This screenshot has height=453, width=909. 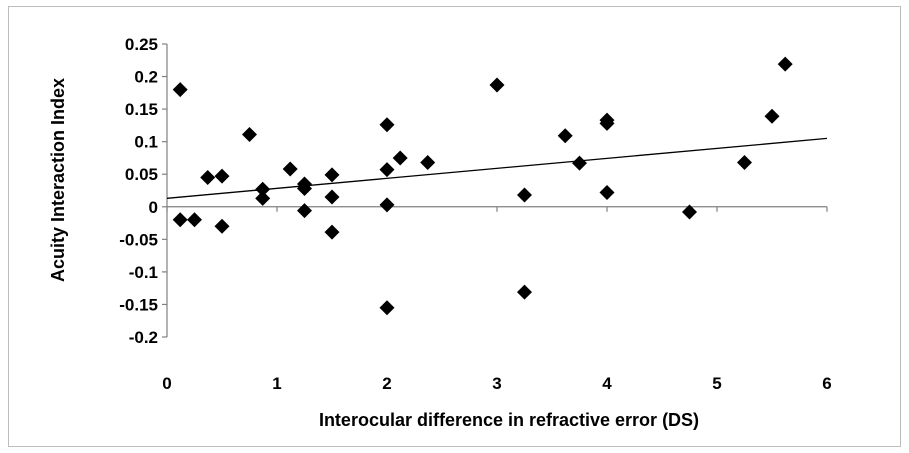 What do you see at coordinates (166, 383) in the screenshot?
I see `x-tick-label: 0` at bounding box center [166, 383].